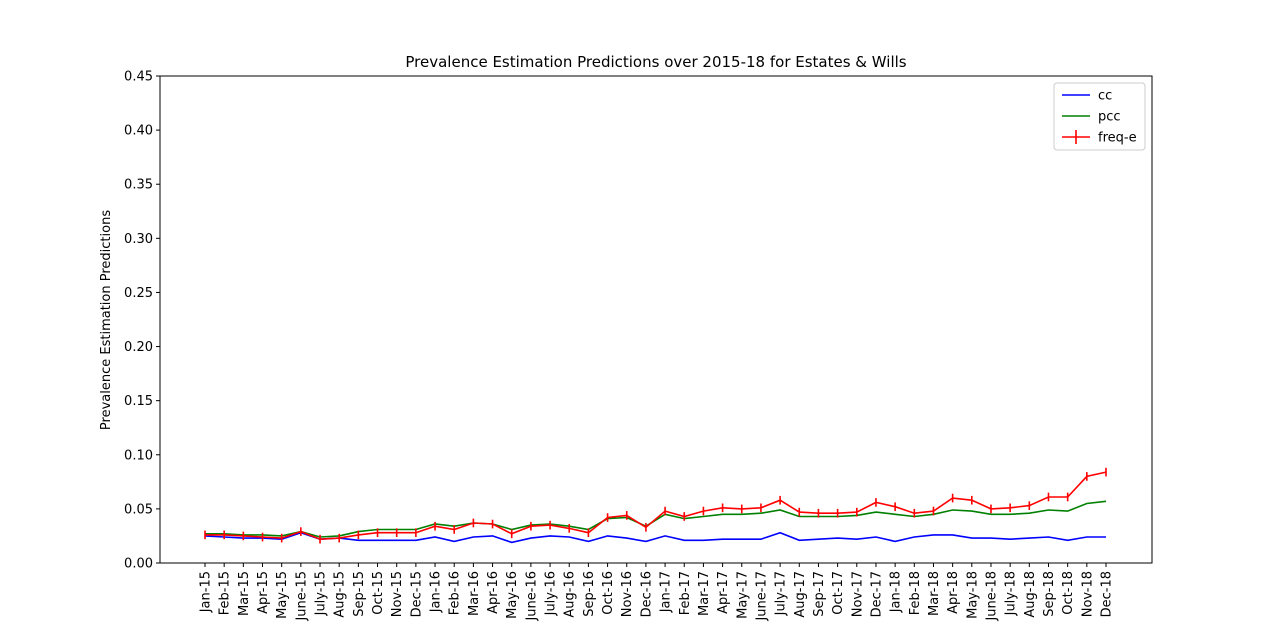 The width and height of the screenshot is (1280, 633). I want to click on x-tick-label: Jan-18, so click(896, 592).